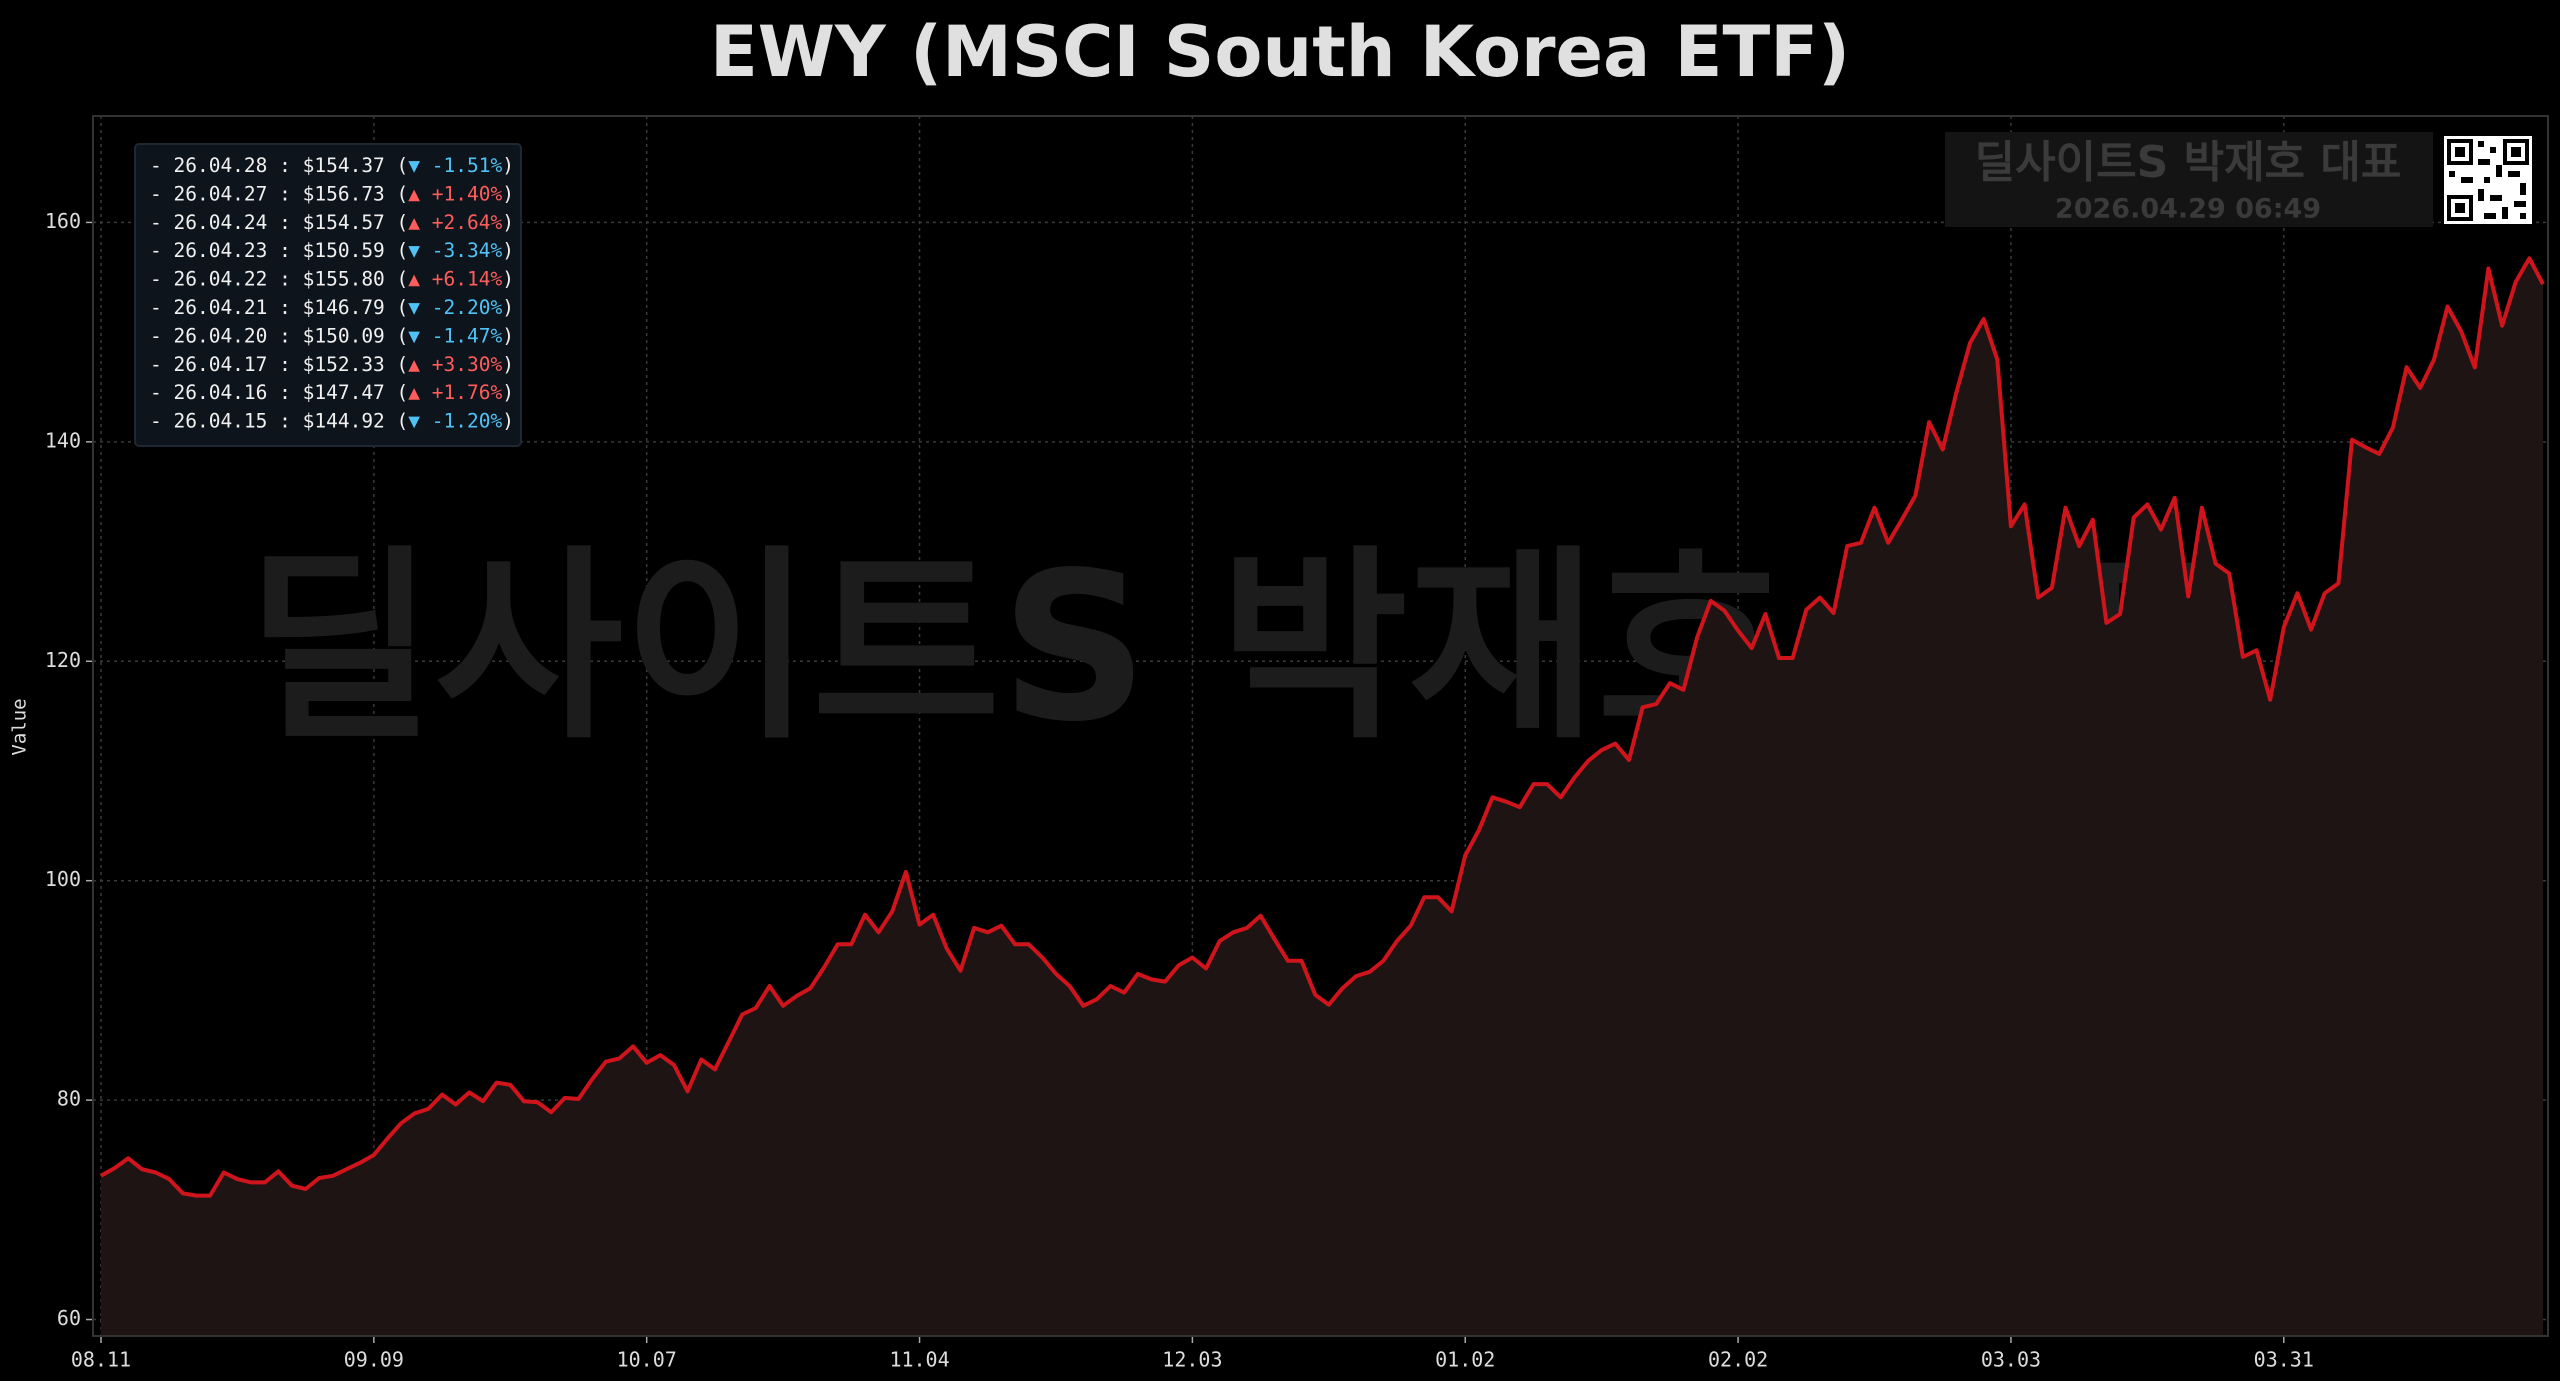 The height and width of the screenshot is (1381, 2560). Describe the element at coordinates (279, 221) in the screenshot. I see `info-prefix: - 26.04.24 : $154.57 (` at that location.